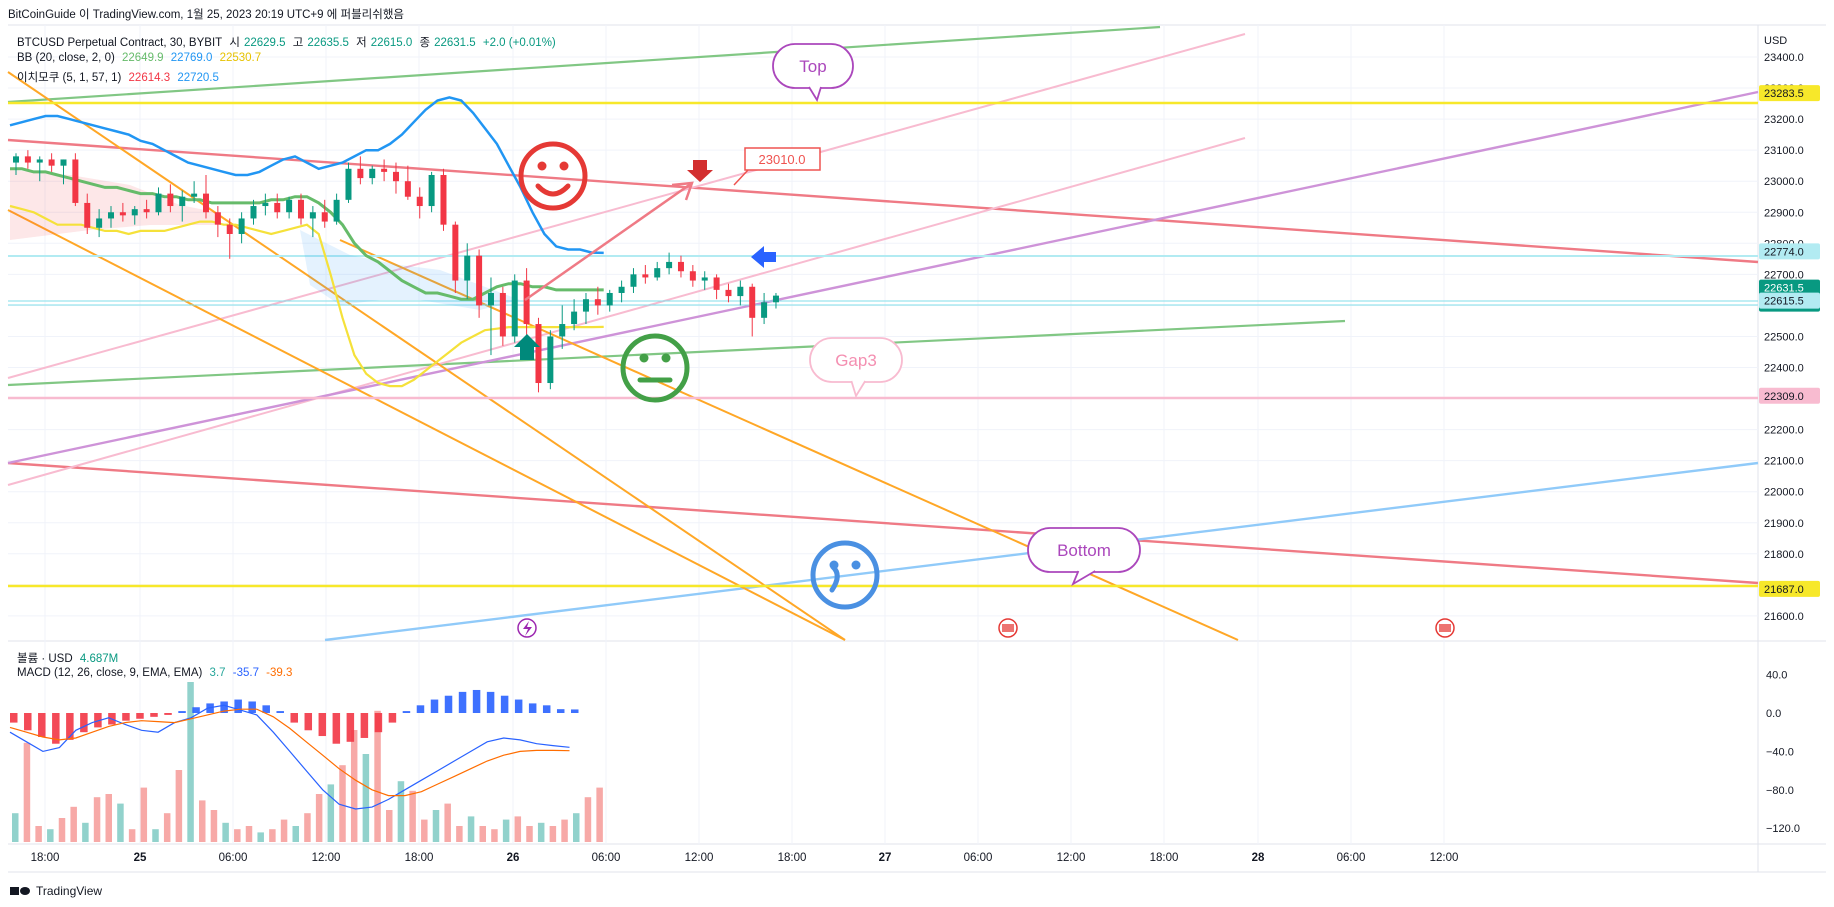 Image resolution: width=1834 pixels, height=907 pixels. What do you see at coordinates (564, 166) in the screenshot?
I see `happy-smiley-icon-eye-right` at bounding box center [564, 166].